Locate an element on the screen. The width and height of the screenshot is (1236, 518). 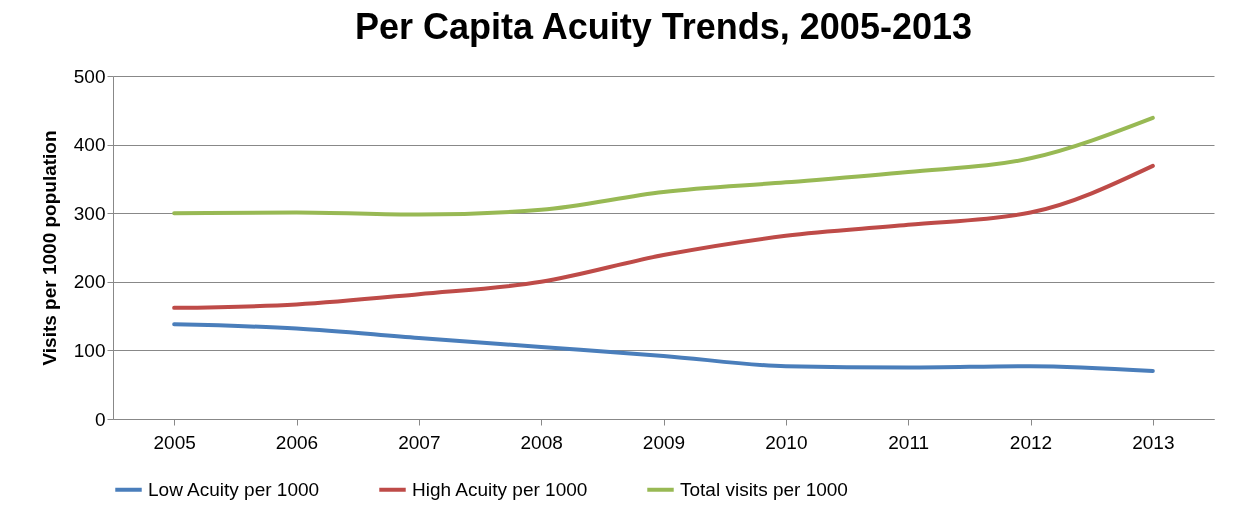
x-tick-label: 2007 is located at coordinates (419, 442).